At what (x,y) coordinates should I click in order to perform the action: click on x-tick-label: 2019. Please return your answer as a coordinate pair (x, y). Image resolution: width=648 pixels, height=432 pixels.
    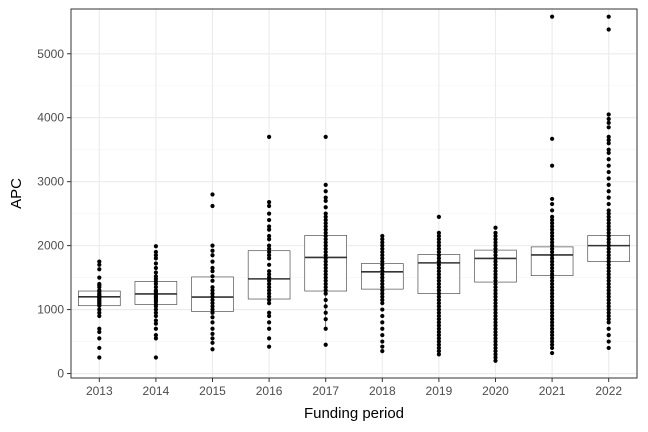
    Looking at the image, I should click on (439, 391).